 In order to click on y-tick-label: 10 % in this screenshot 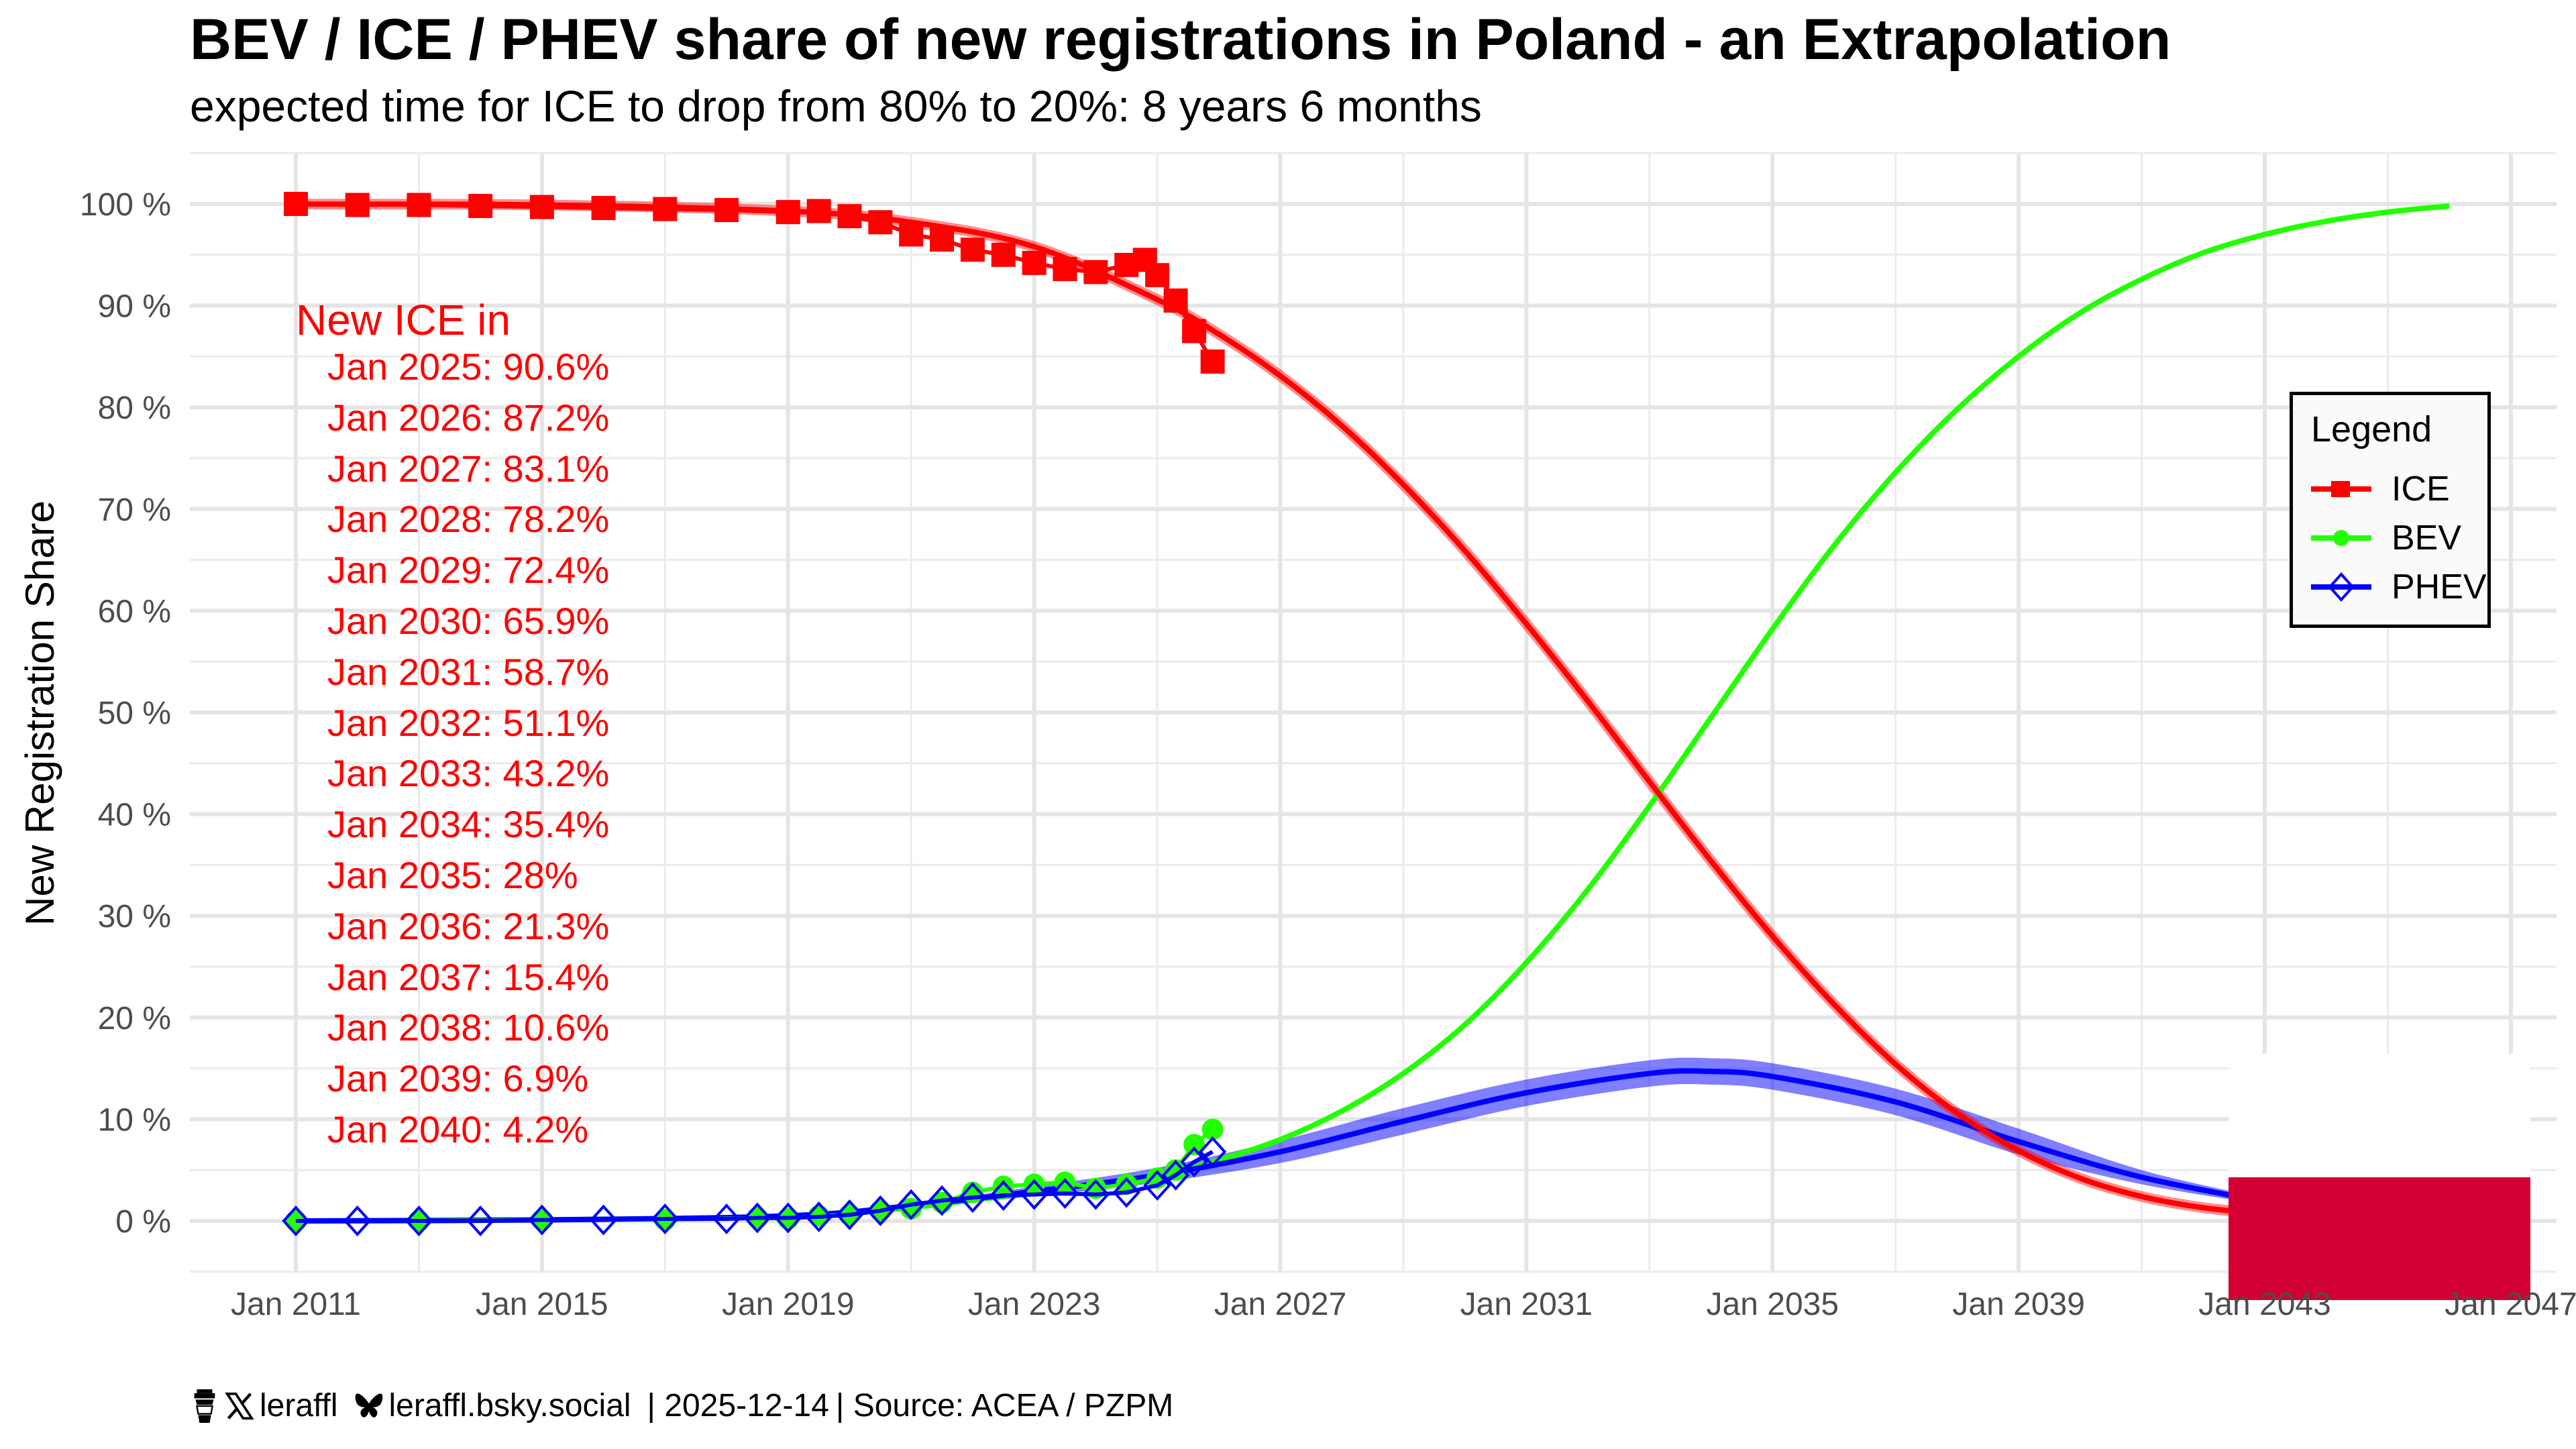, I will do `click(134, 1120)`.